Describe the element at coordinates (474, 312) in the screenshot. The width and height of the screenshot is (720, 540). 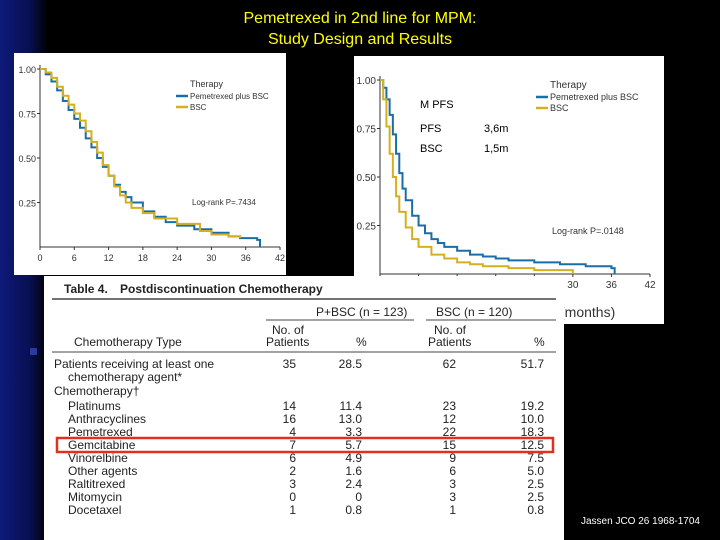
I see `table-group-bsc: BSC (n = 120)` at that location.